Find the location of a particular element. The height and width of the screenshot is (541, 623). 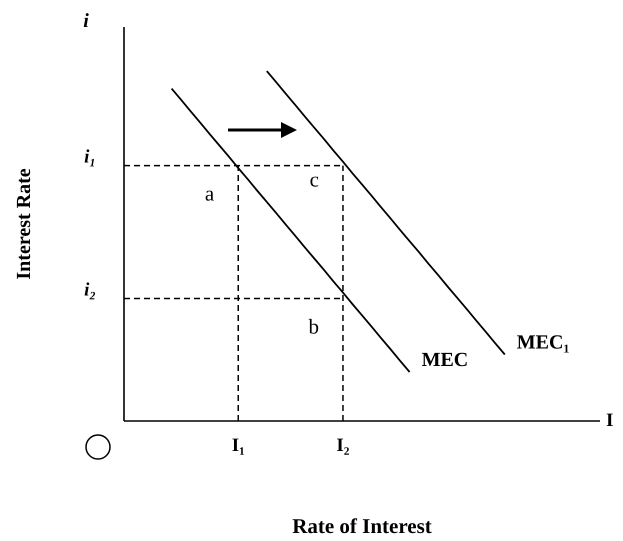

y-axis-title: Interest Rate is located at coordinates (24, 224).